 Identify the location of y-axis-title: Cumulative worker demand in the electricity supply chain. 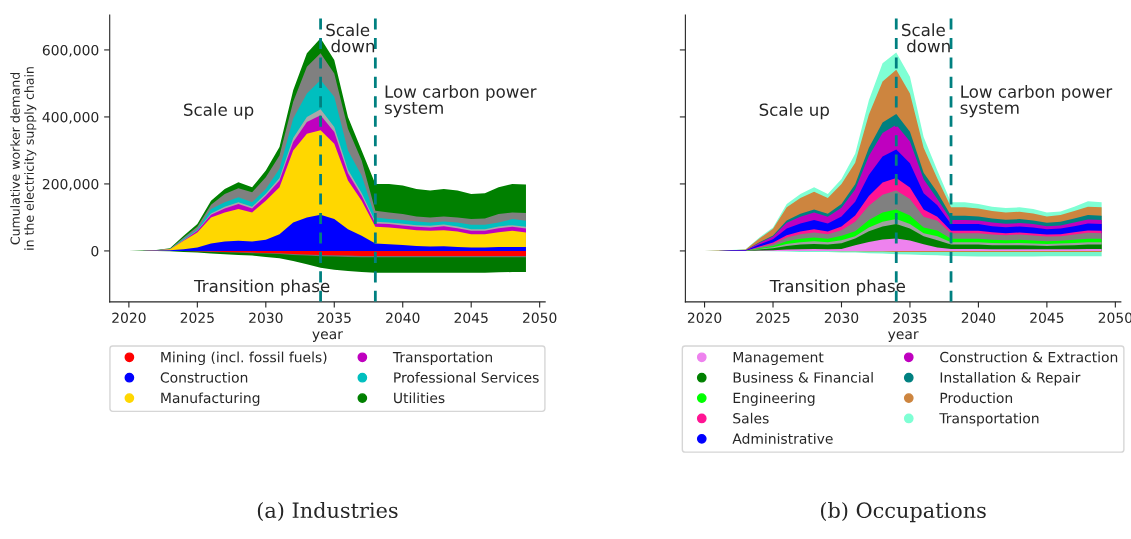
(23, 158).